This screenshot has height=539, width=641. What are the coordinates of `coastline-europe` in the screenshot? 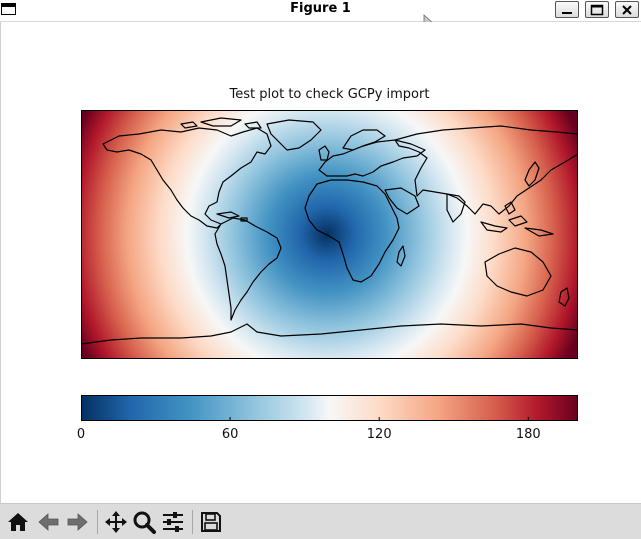 It's located at (372, 158).